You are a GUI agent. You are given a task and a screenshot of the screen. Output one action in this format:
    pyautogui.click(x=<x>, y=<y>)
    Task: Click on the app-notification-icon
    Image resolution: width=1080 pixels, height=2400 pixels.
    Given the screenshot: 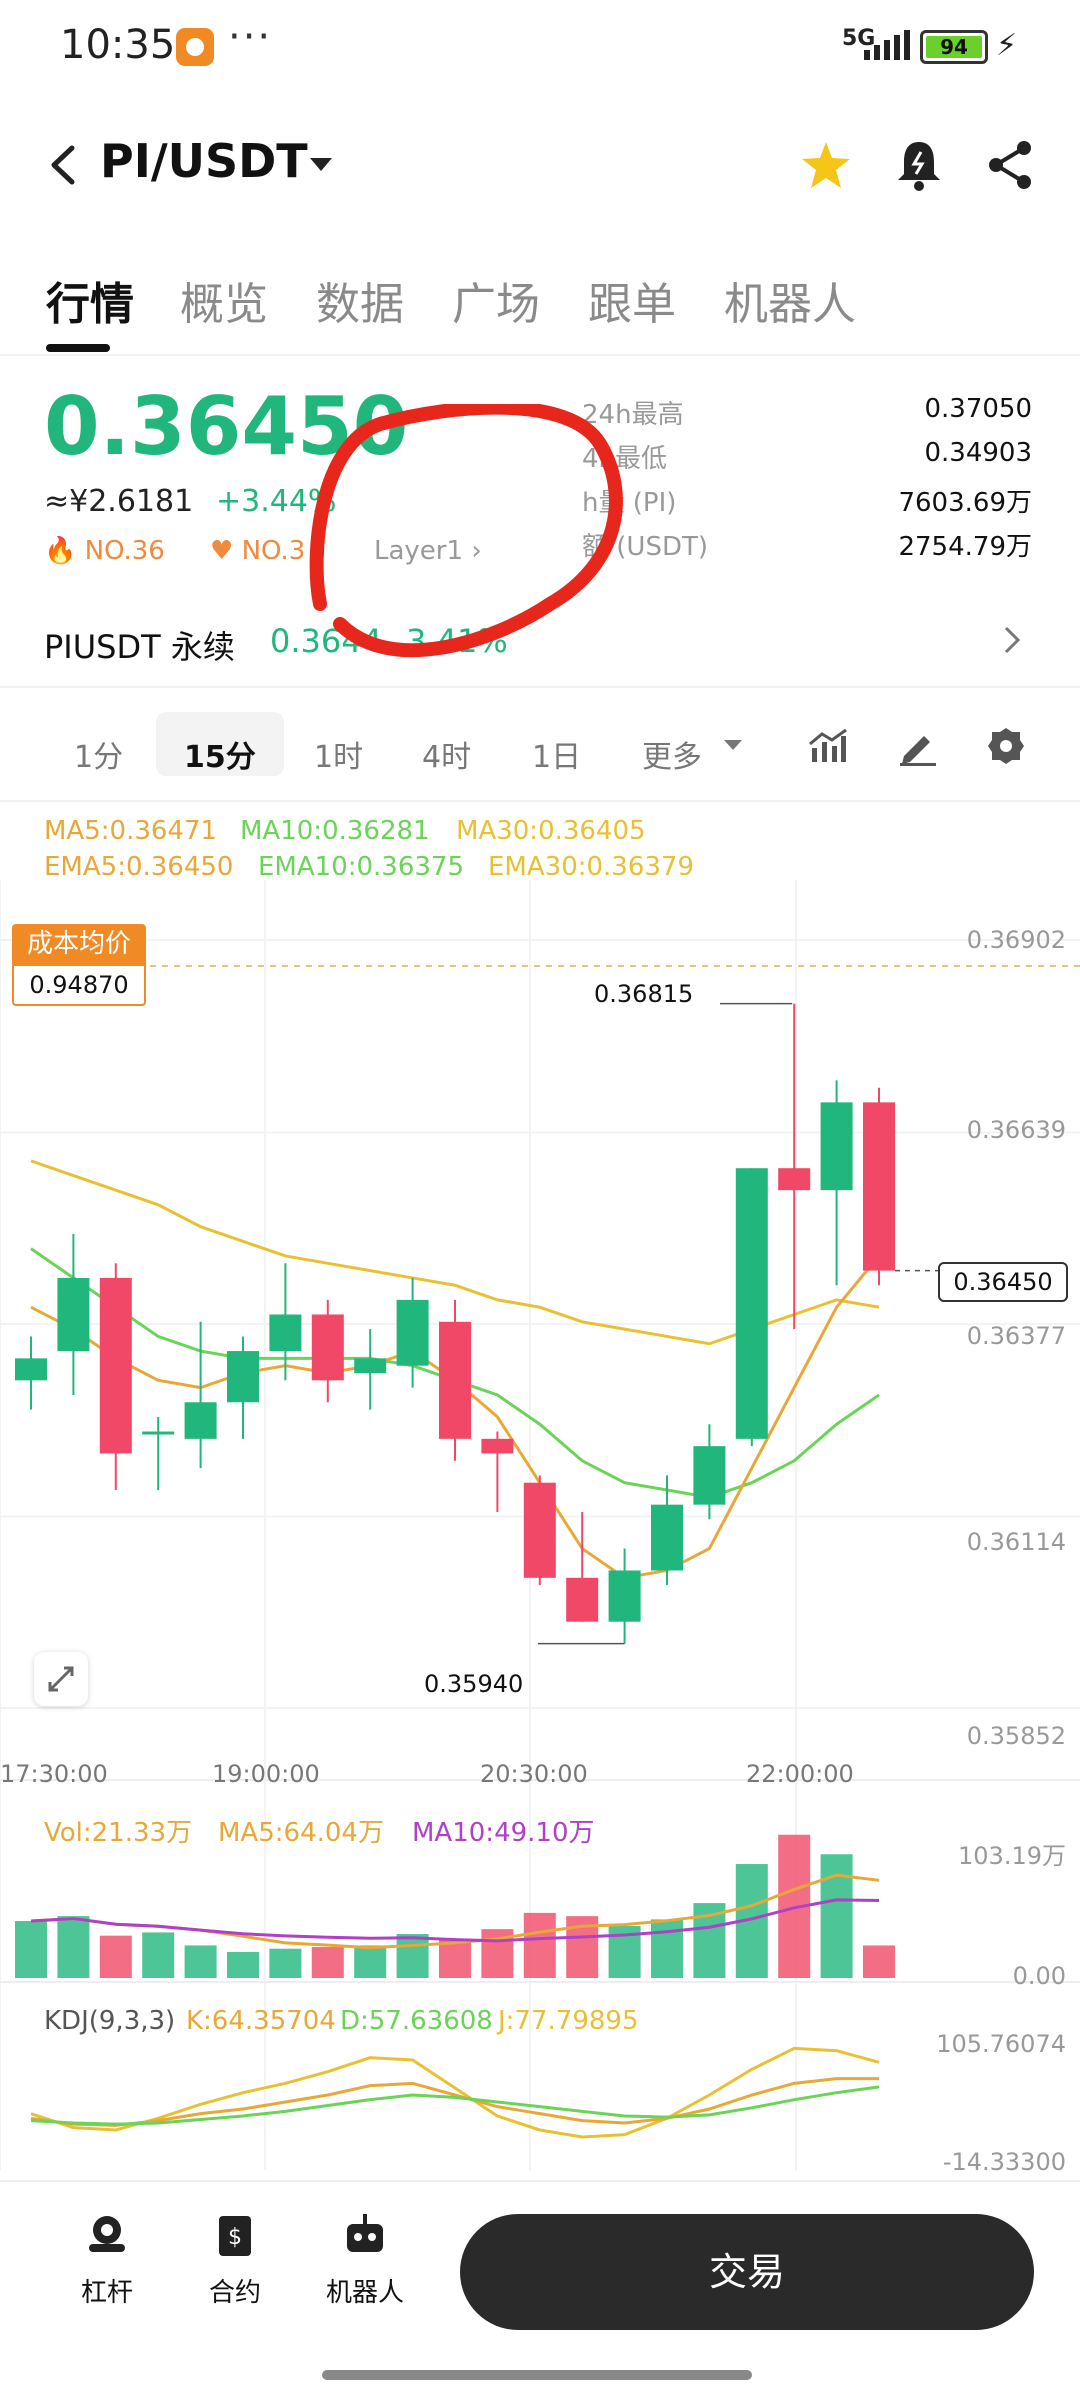 What is the action you would take?
    pyautogui.click(x=195, y=47)
    